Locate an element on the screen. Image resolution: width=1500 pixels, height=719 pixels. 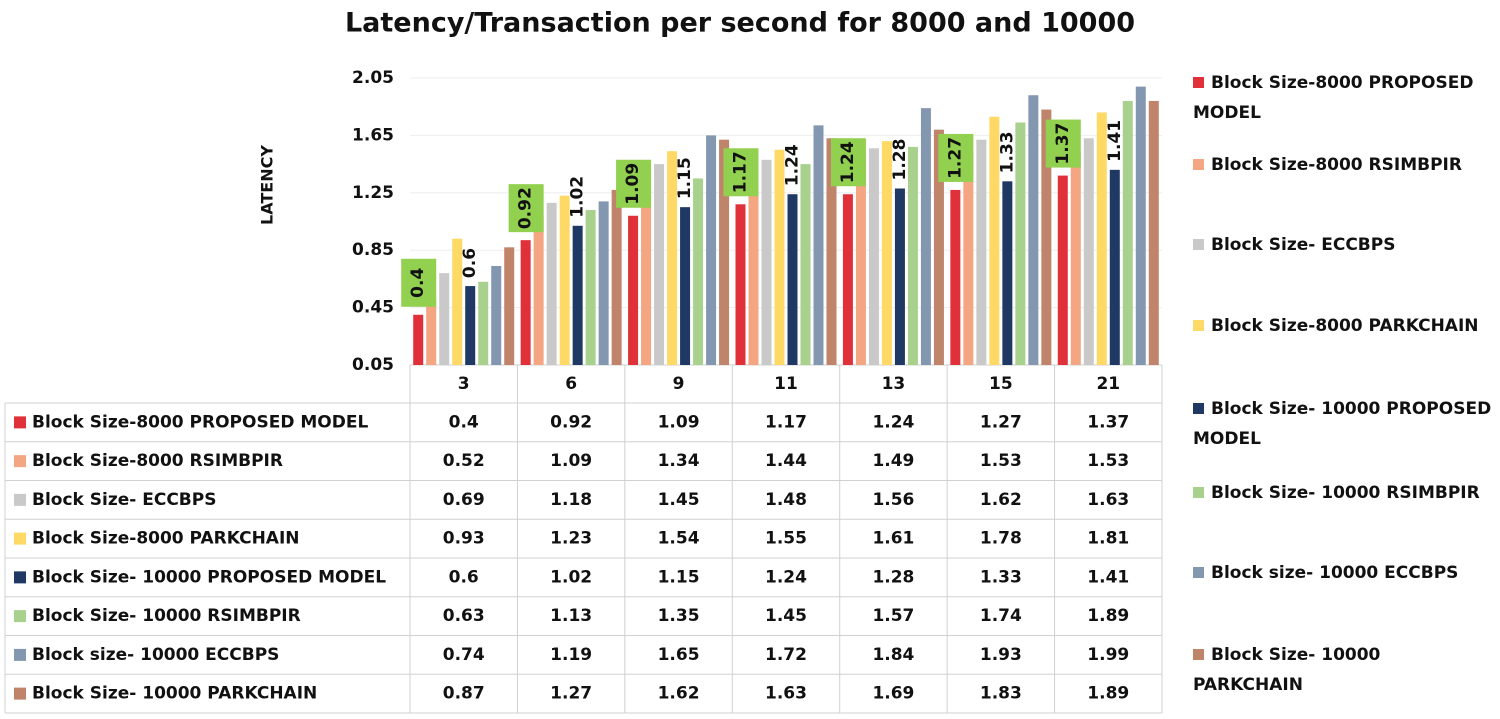
data-label: 1.37 is located at coordinates (1063, 144).